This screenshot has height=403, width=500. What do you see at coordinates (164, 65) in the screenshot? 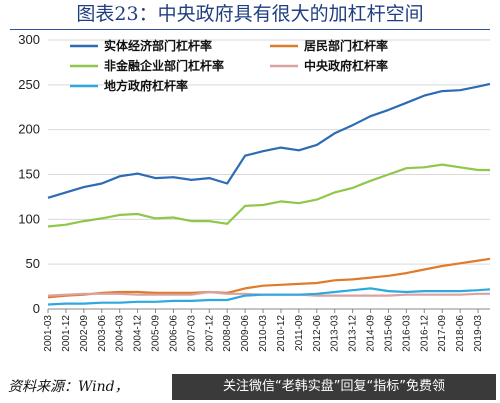
I see `legend-label: 非金融企业部门杠杆率` at bounding box center [164, 65].